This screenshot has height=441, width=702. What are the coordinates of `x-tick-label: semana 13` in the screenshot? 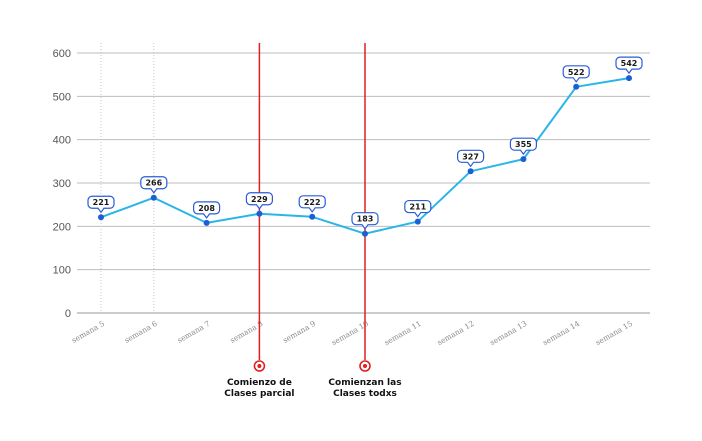 It's located at (508, 333).